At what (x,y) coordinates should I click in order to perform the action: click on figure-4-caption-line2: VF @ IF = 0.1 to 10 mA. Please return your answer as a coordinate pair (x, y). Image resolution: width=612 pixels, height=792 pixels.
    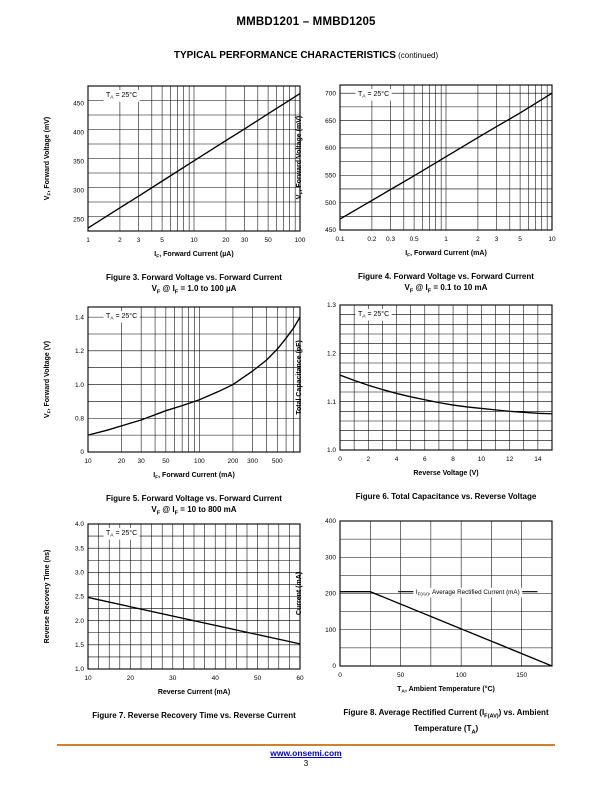
    Looking at the image, I should click on (446, 289).